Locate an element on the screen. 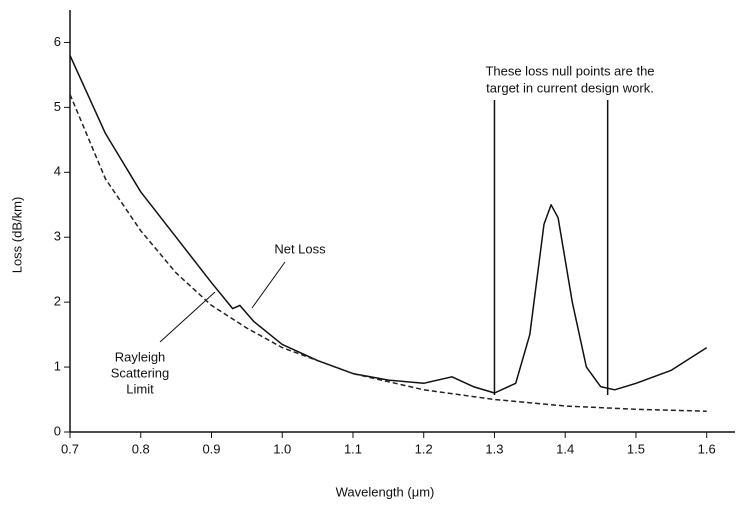 This screenshot has height=505, width=740. rayleigh-label: Limit is located at coordinates (140, 388).